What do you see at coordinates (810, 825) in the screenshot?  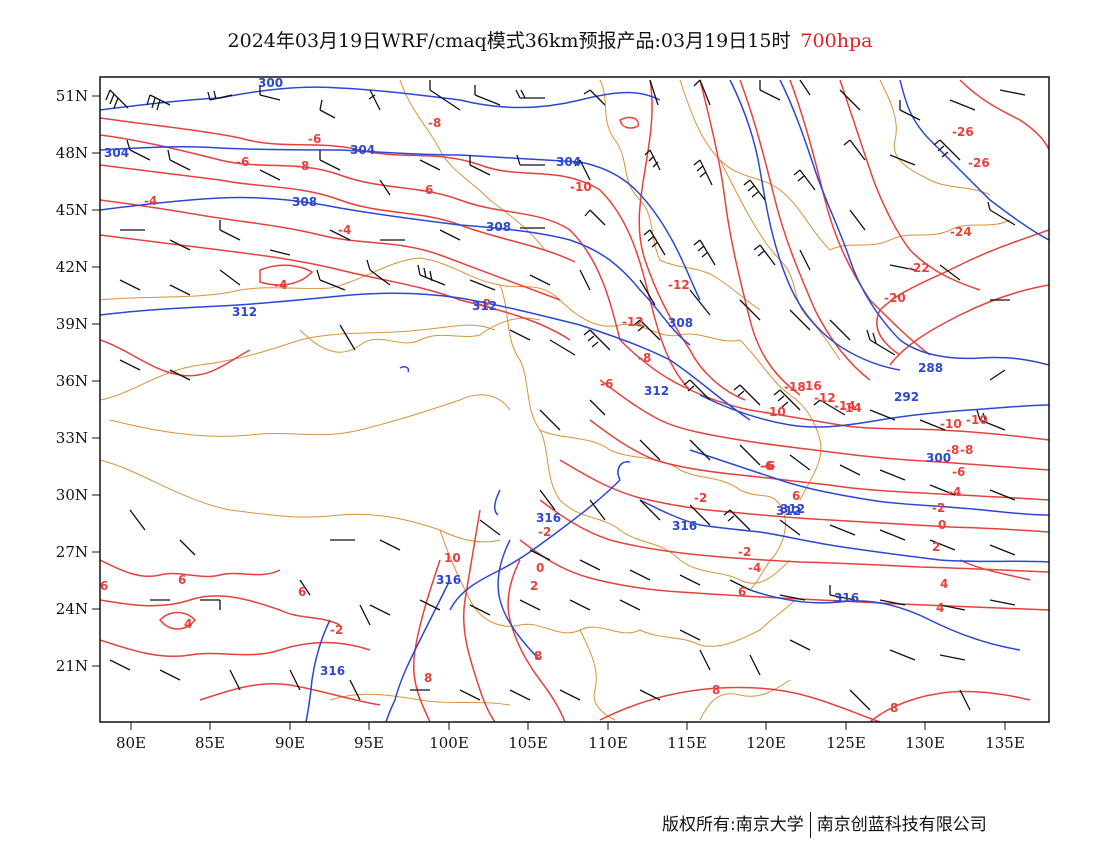 I see `footer-divider` at bounding box center [810, 825].